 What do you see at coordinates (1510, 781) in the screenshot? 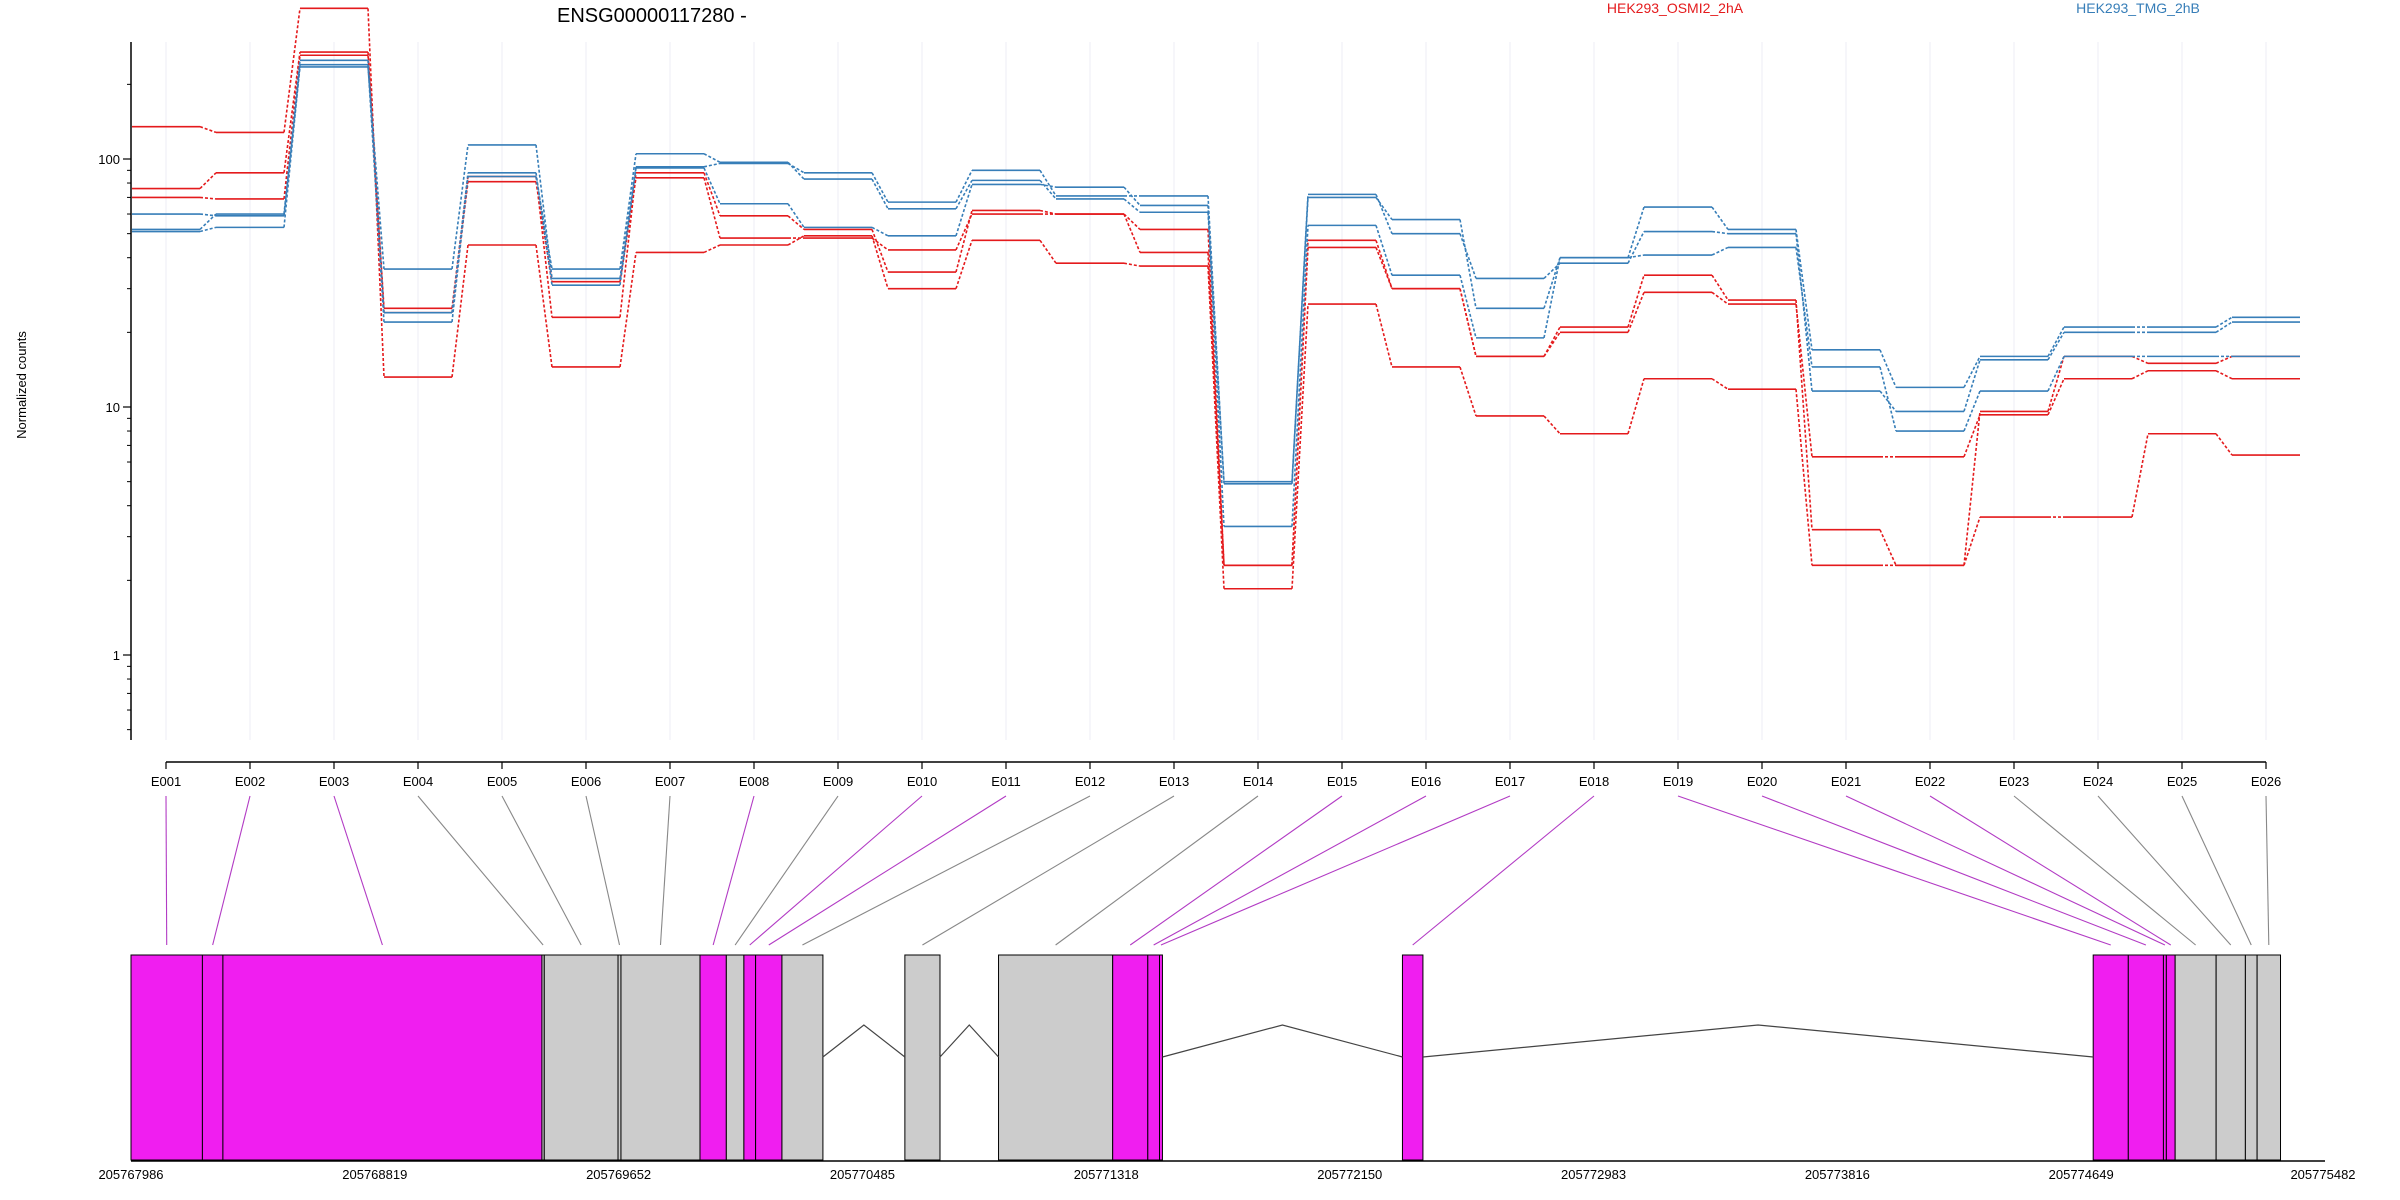
I see `x-tick-label: E017` at bounding box center [1510, 781].